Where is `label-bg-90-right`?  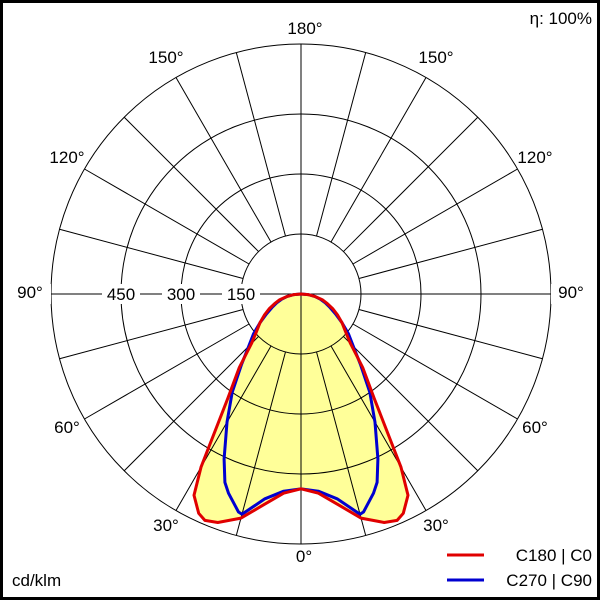 label-bg-90-right is located at coordinates (572, 294).